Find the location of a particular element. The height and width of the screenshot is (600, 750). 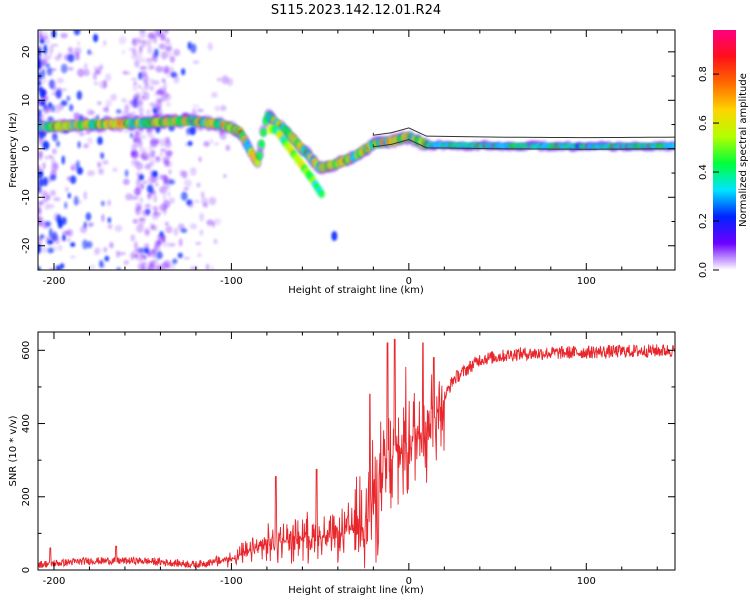

snr-ylabel: SNR (10 * v/v) is located at coordinates (13, 450).